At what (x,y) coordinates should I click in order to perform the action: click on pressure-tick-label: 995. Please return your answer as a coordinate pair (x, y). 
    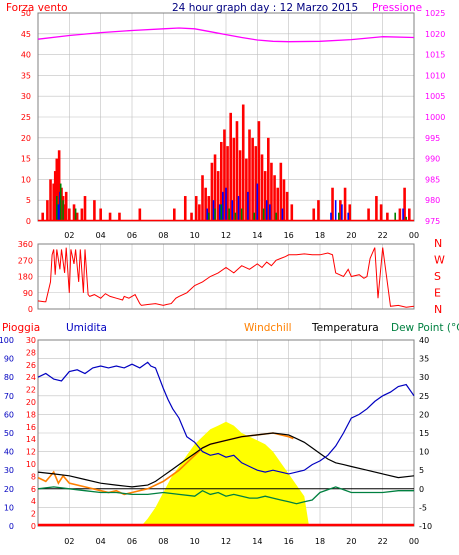
    Looking at the image, I should click on (432, 138).